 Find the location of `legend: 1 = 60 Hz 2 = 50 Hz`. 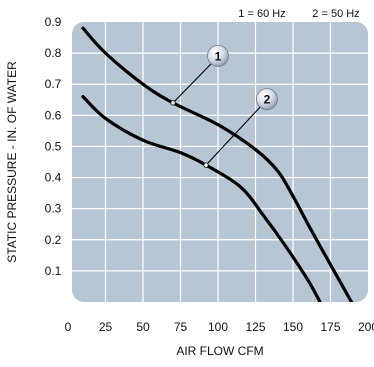

legend: 1 = 60 Hz 2 = 50 Hz is located at coordinates (298, 14).